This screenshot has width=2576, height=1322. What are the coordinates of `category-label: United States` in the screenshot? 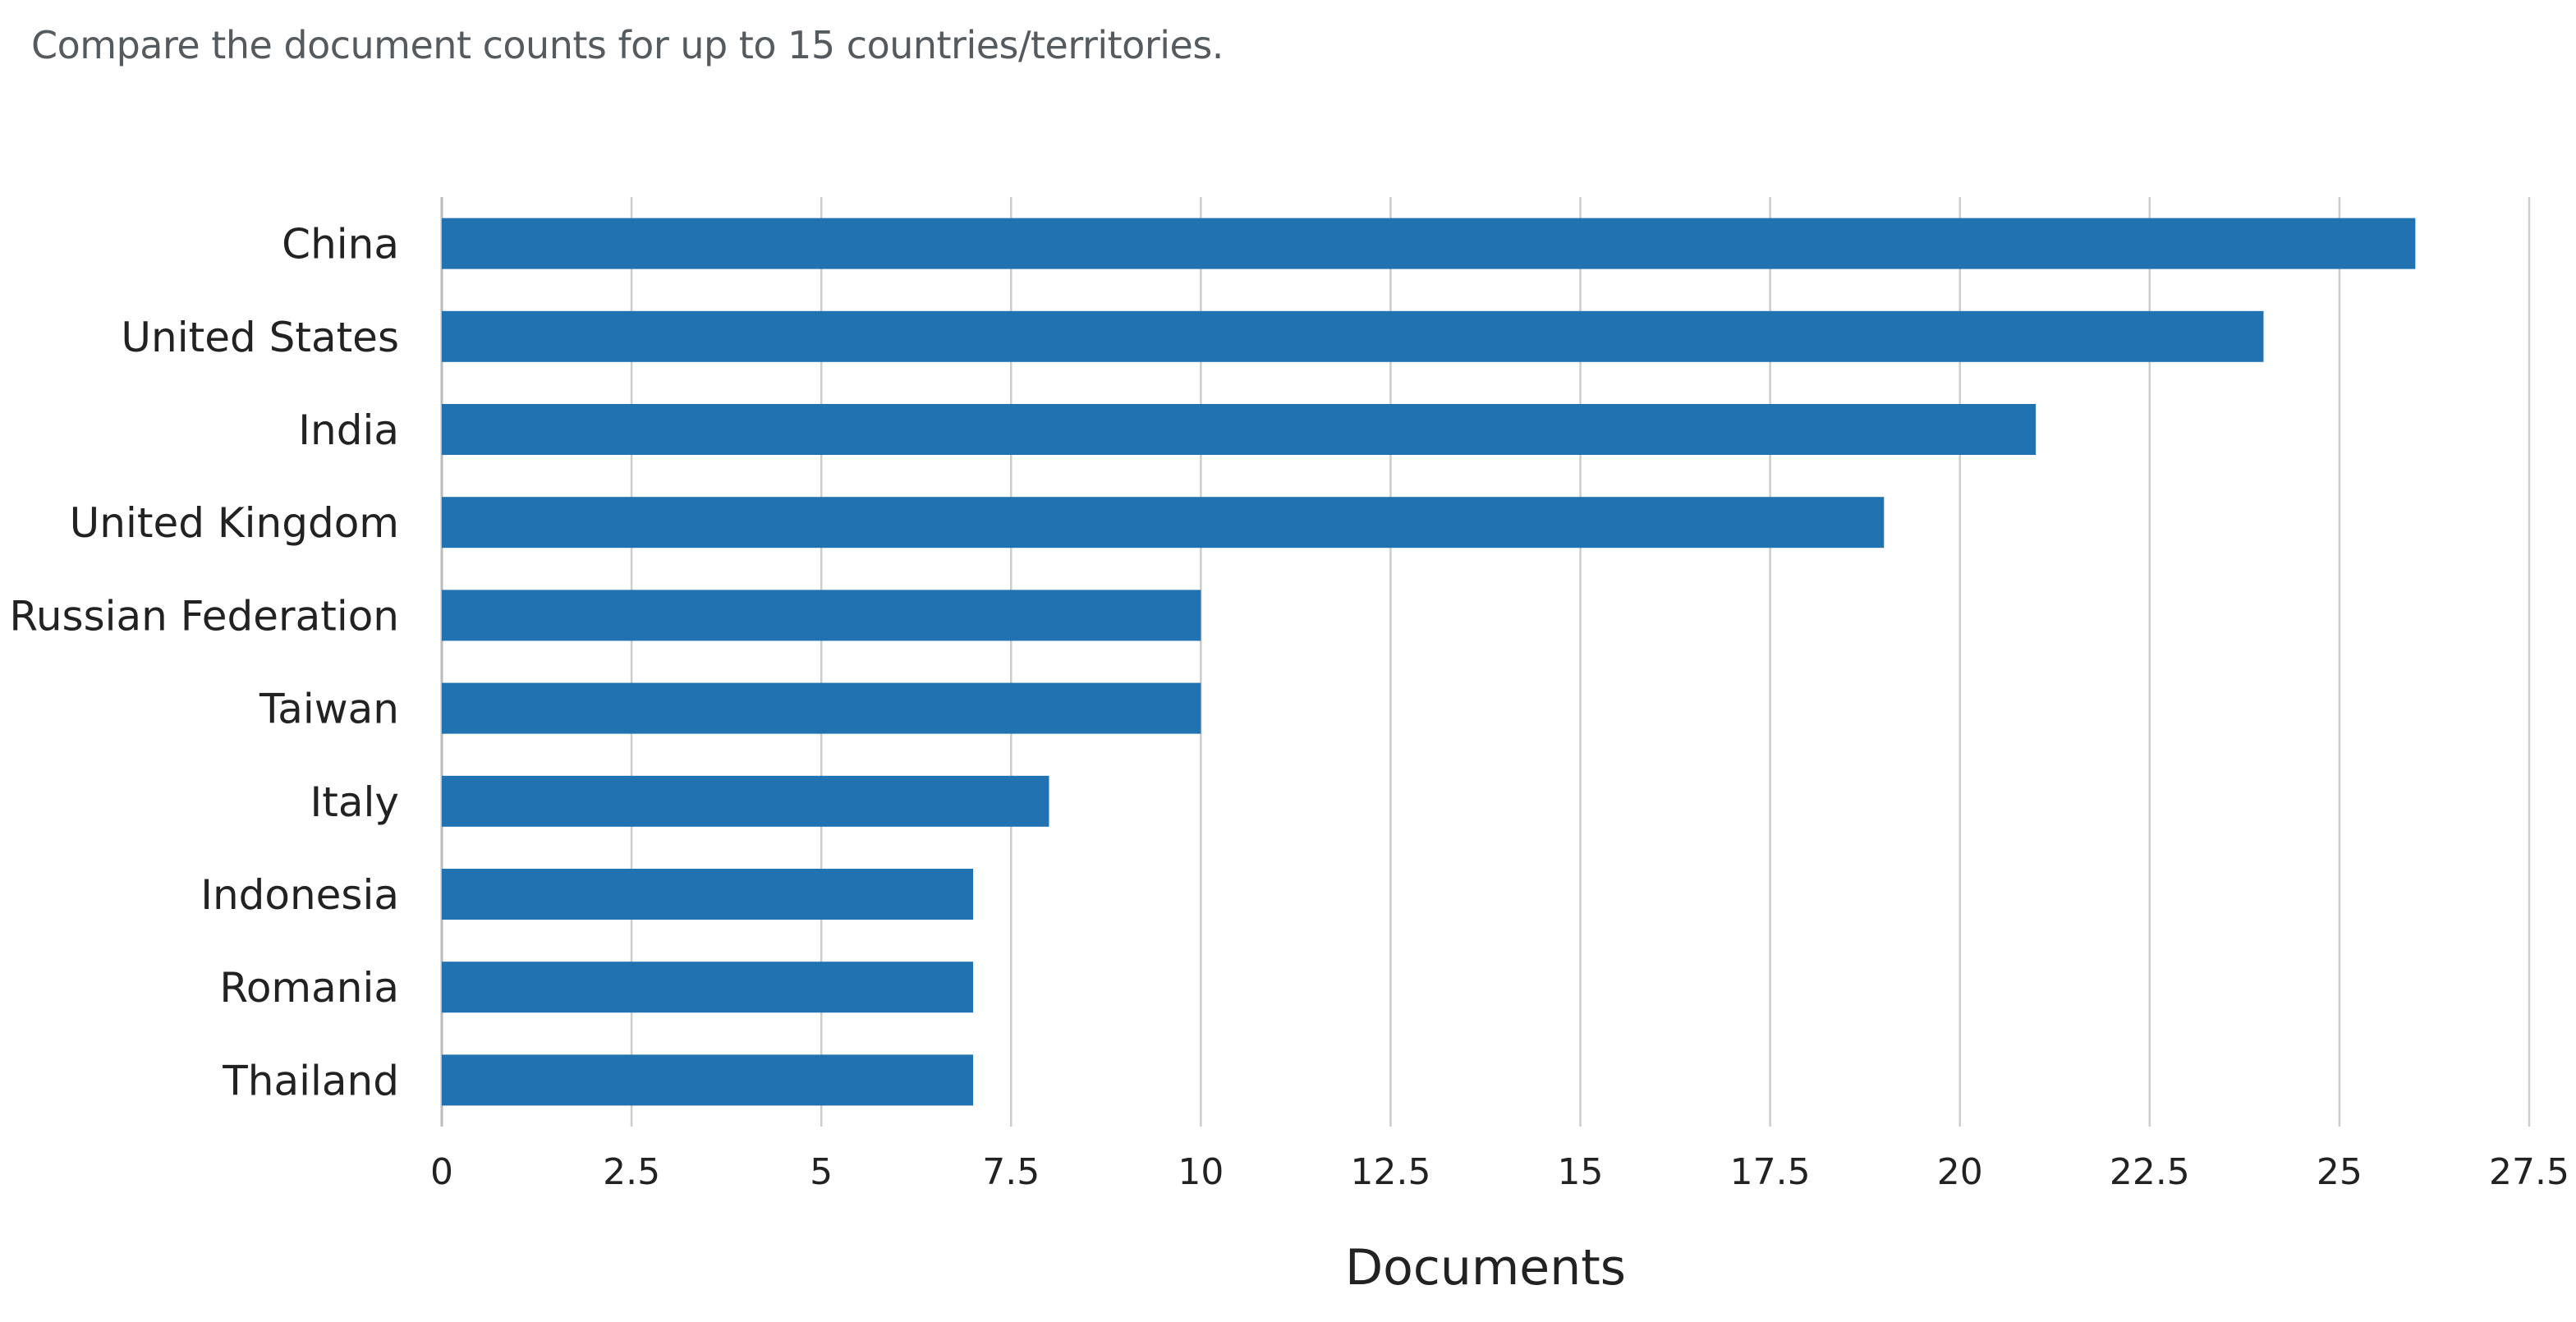 It's located at (260, 337).